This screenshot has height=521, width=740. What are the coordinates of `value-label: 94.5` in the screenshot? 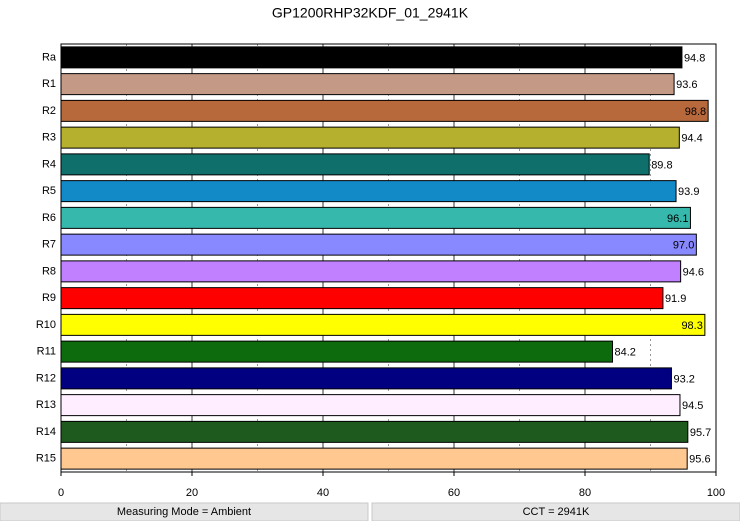 It's located at (692, 406).